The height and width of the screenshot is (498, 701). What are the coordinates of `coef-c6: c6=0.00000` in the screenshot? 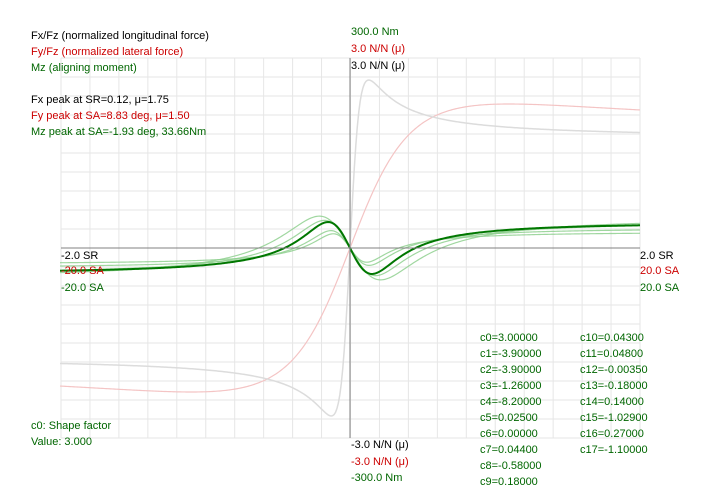 It's located at (509, 434).